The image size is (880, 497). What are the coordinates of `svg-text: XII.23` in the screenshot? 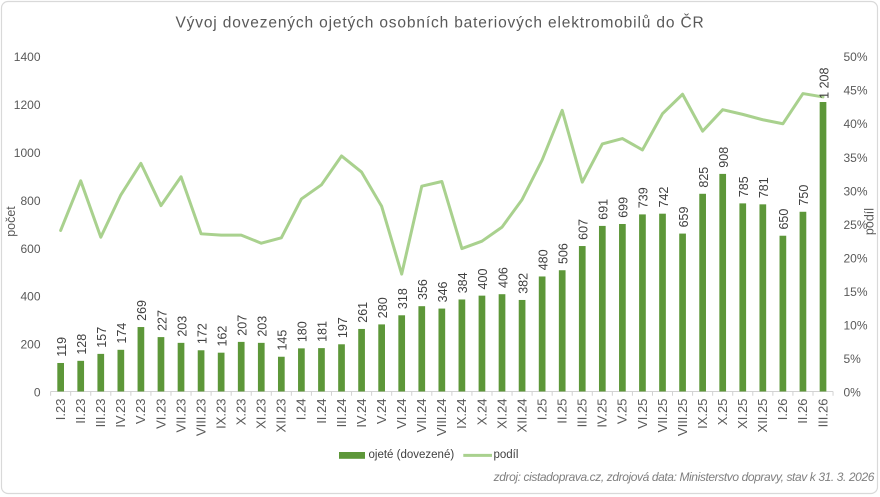 It's located at (281, 416).